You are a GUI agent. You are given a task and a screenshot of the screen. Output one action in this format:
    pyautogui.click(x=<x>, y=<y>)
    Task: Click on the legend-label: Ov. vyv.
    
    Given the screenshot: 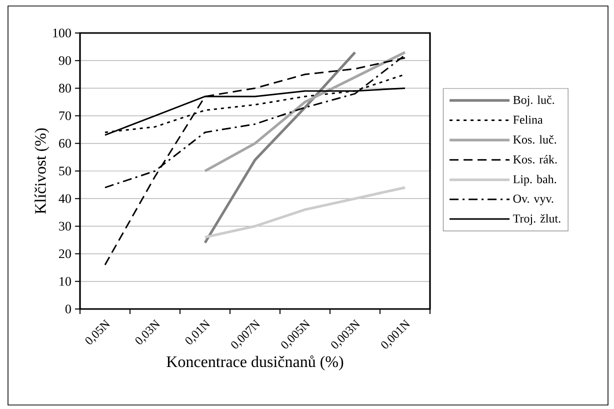 What is the action you would take?
    pyautogui.click(x=533, y=200)
    